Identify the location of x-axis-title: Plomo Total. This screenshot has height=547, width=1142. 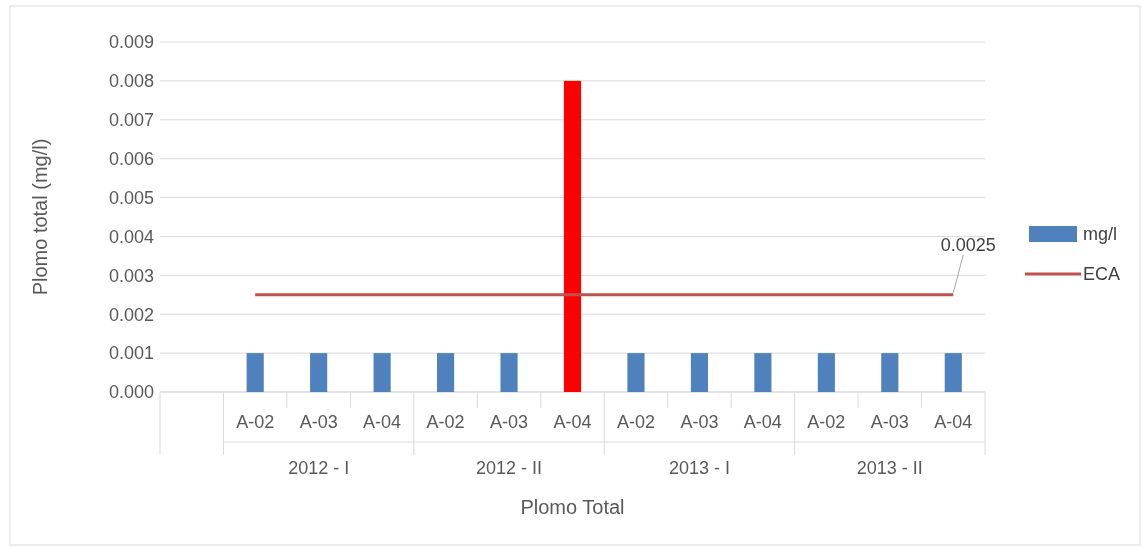
(572, 507).